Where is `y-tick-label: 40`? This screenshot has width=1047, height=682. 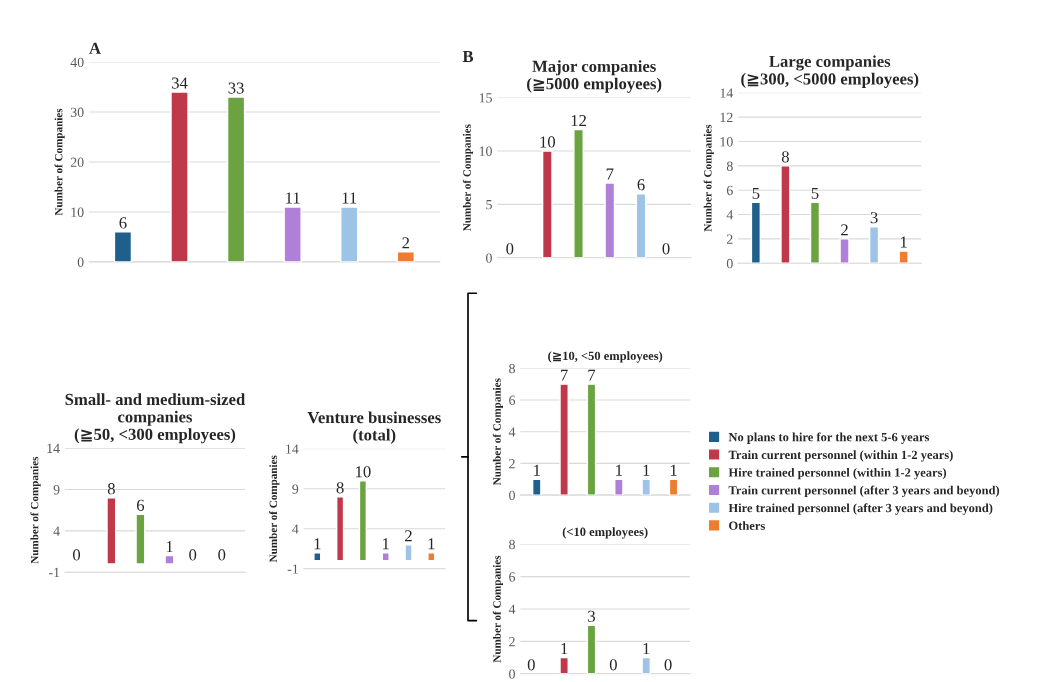
y-tick-label: 40 is located at coordinates (77, 62).